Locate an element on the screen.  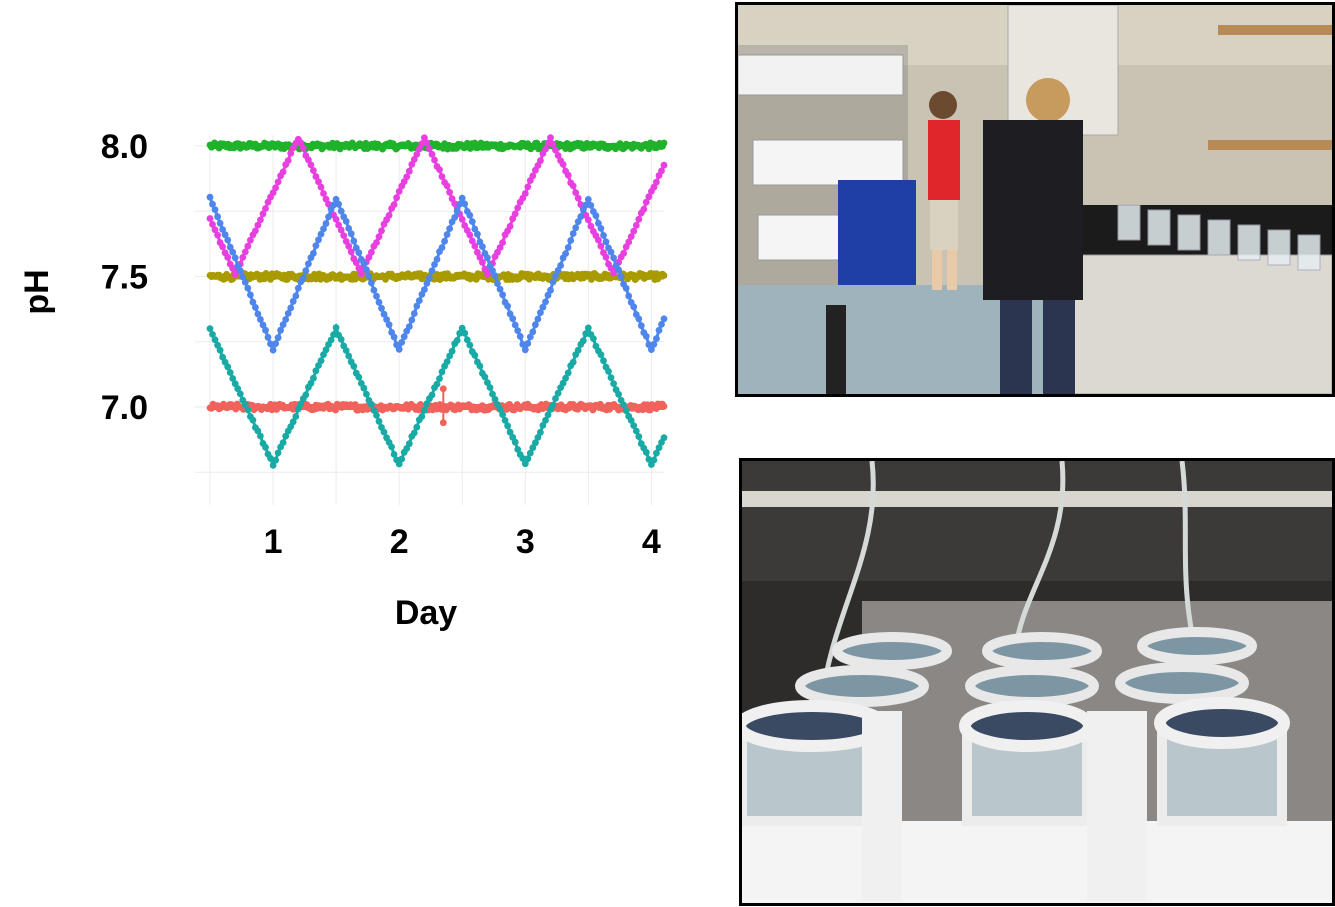
x-axis-label: Day is located at coordinates (426, 613).